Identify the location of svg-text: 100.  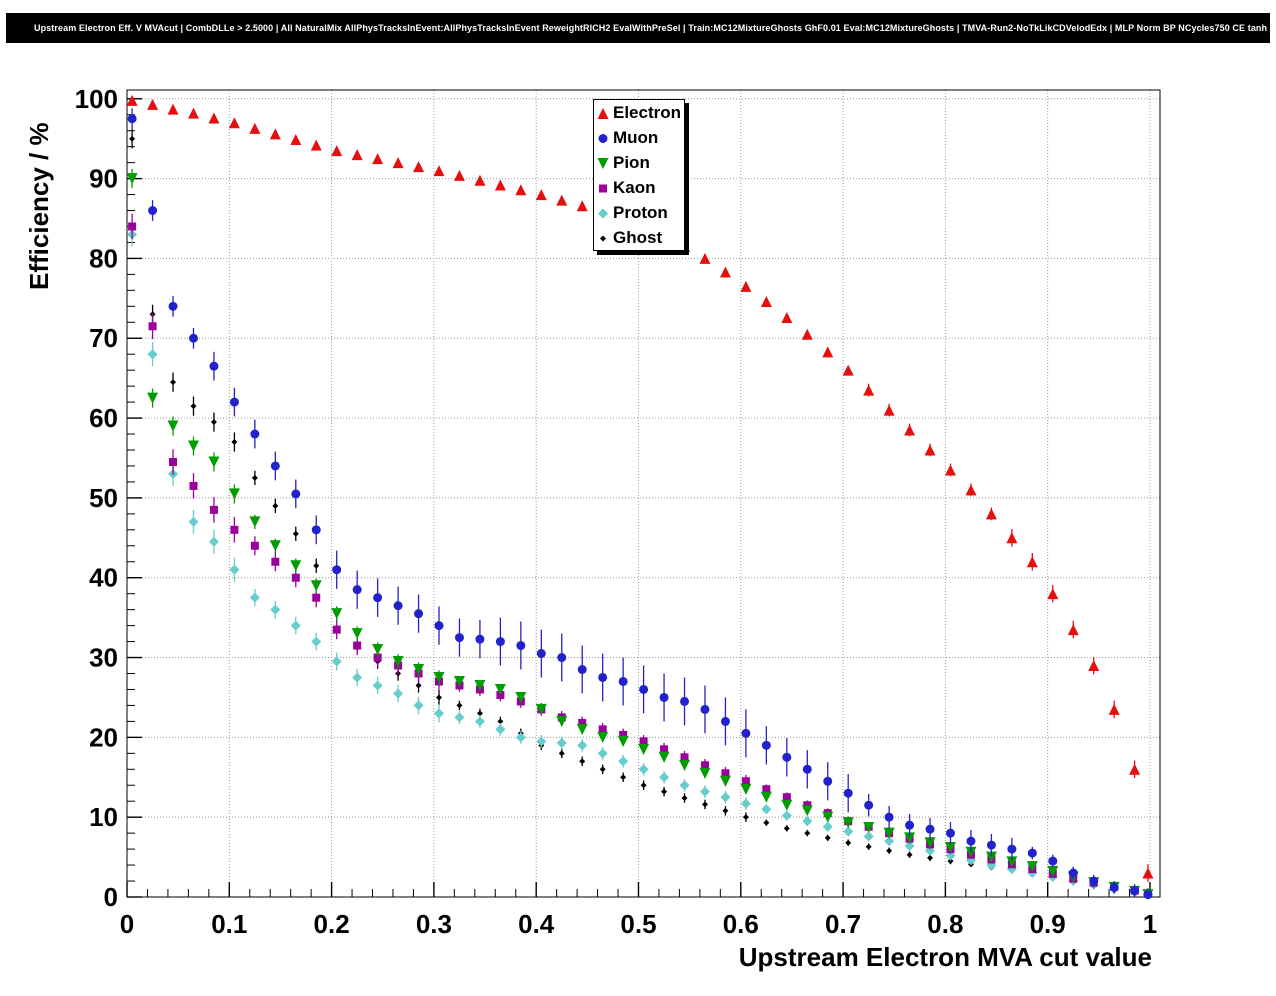
(96, 99).